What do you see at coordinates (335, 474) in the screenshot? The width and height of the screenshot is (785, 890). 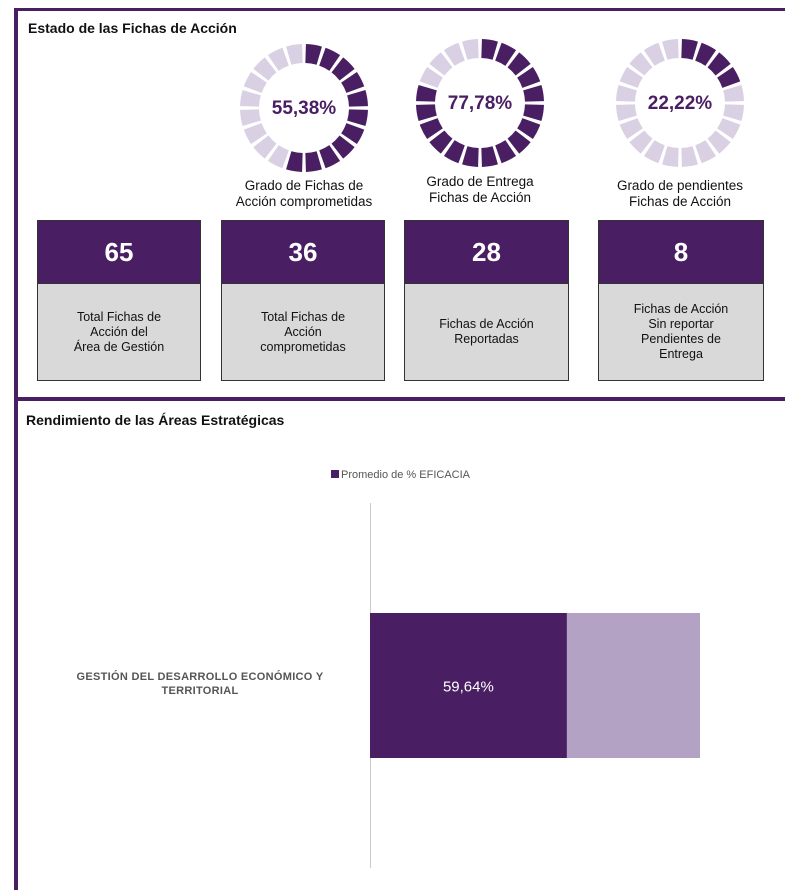 I see `legend-swatch` at bounding box center [335, 474].